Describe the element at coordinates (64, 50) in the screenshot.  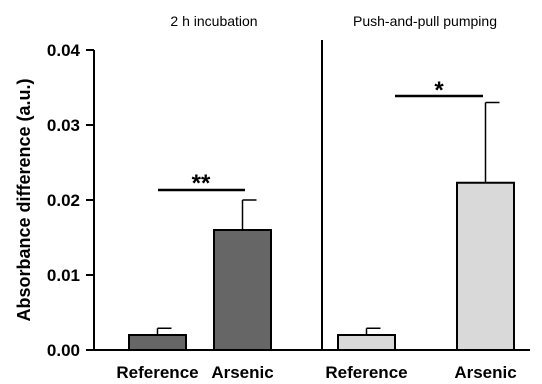
I see `y-tick-label: 0.04` at that location.